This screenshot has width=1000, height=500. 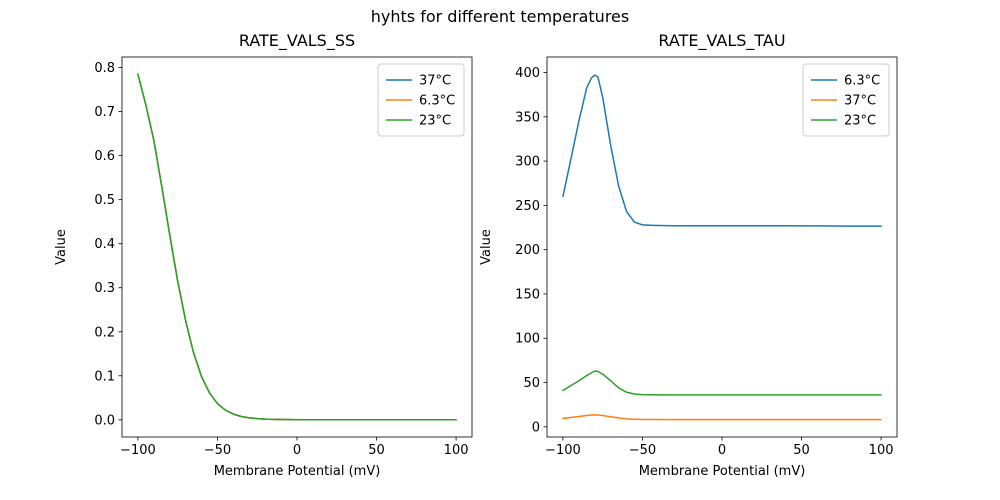 What do you see at coordinates (104, 68) in the screenshot?
I see `y-tick-label: 0.8` at bounding box center [104, 68].